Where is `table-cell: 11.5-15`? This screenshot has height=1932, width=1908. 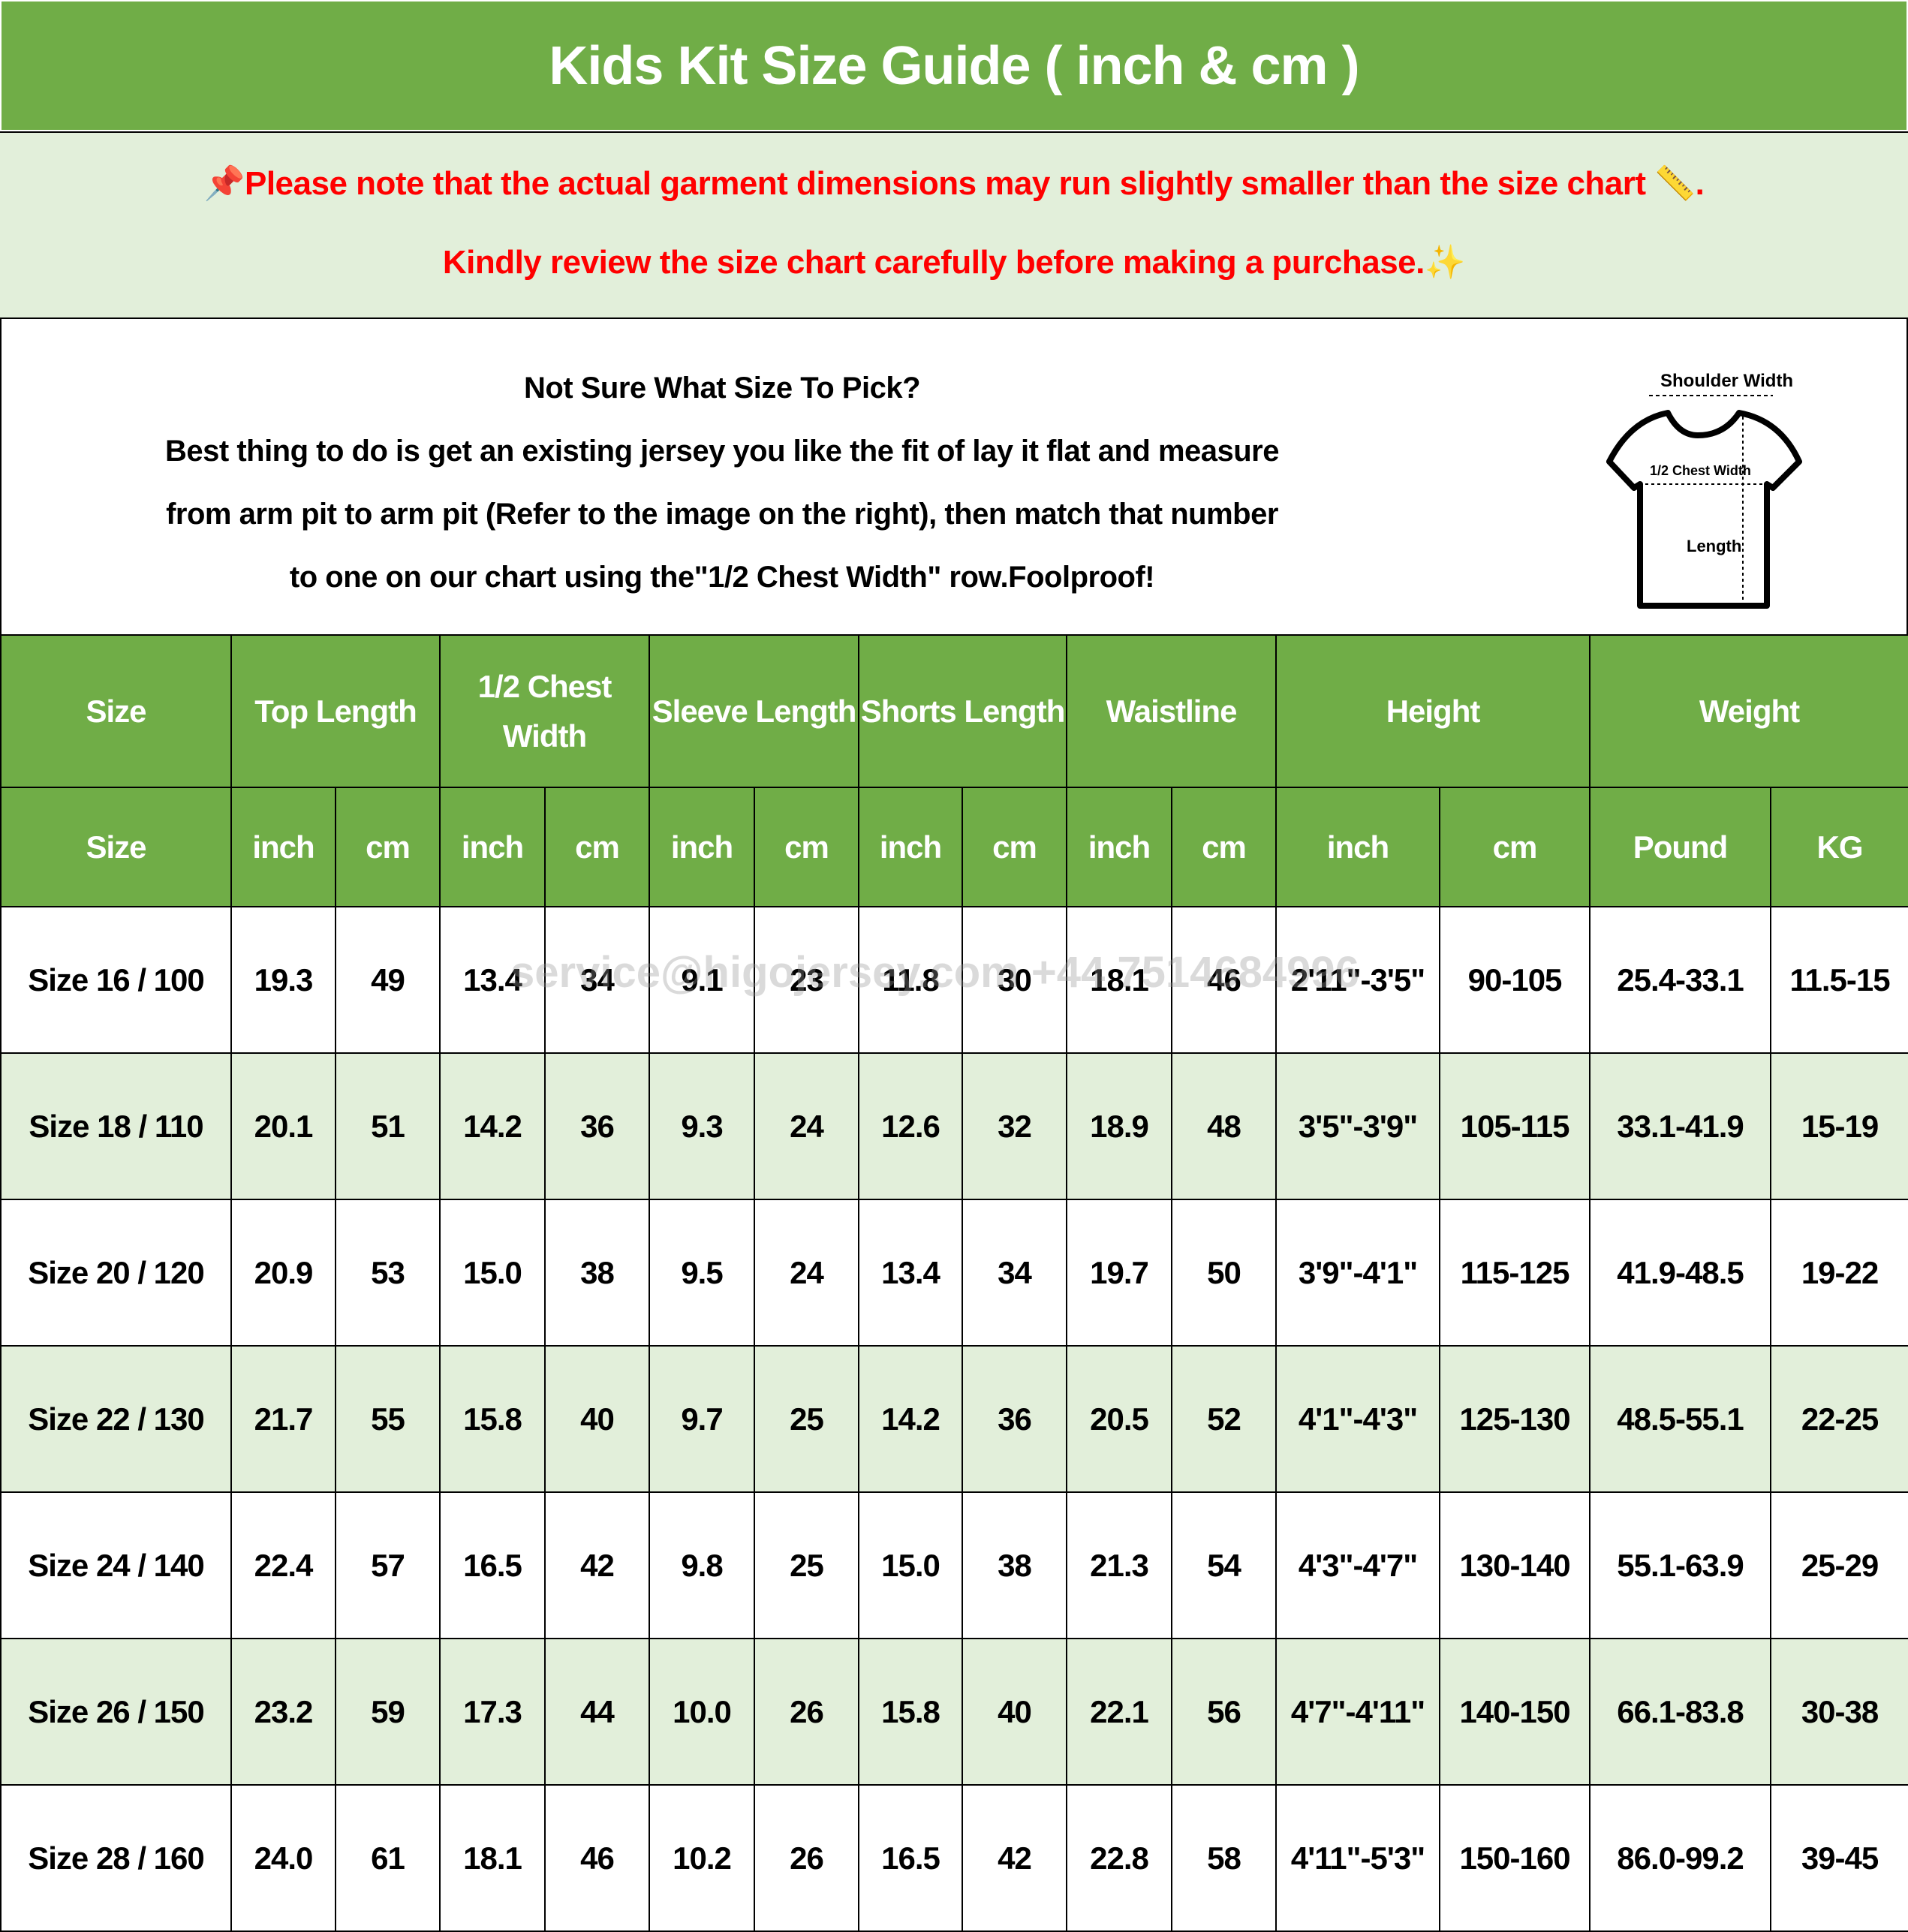
table-cell: 11.5-15 is located at coordinates (1839, 980).